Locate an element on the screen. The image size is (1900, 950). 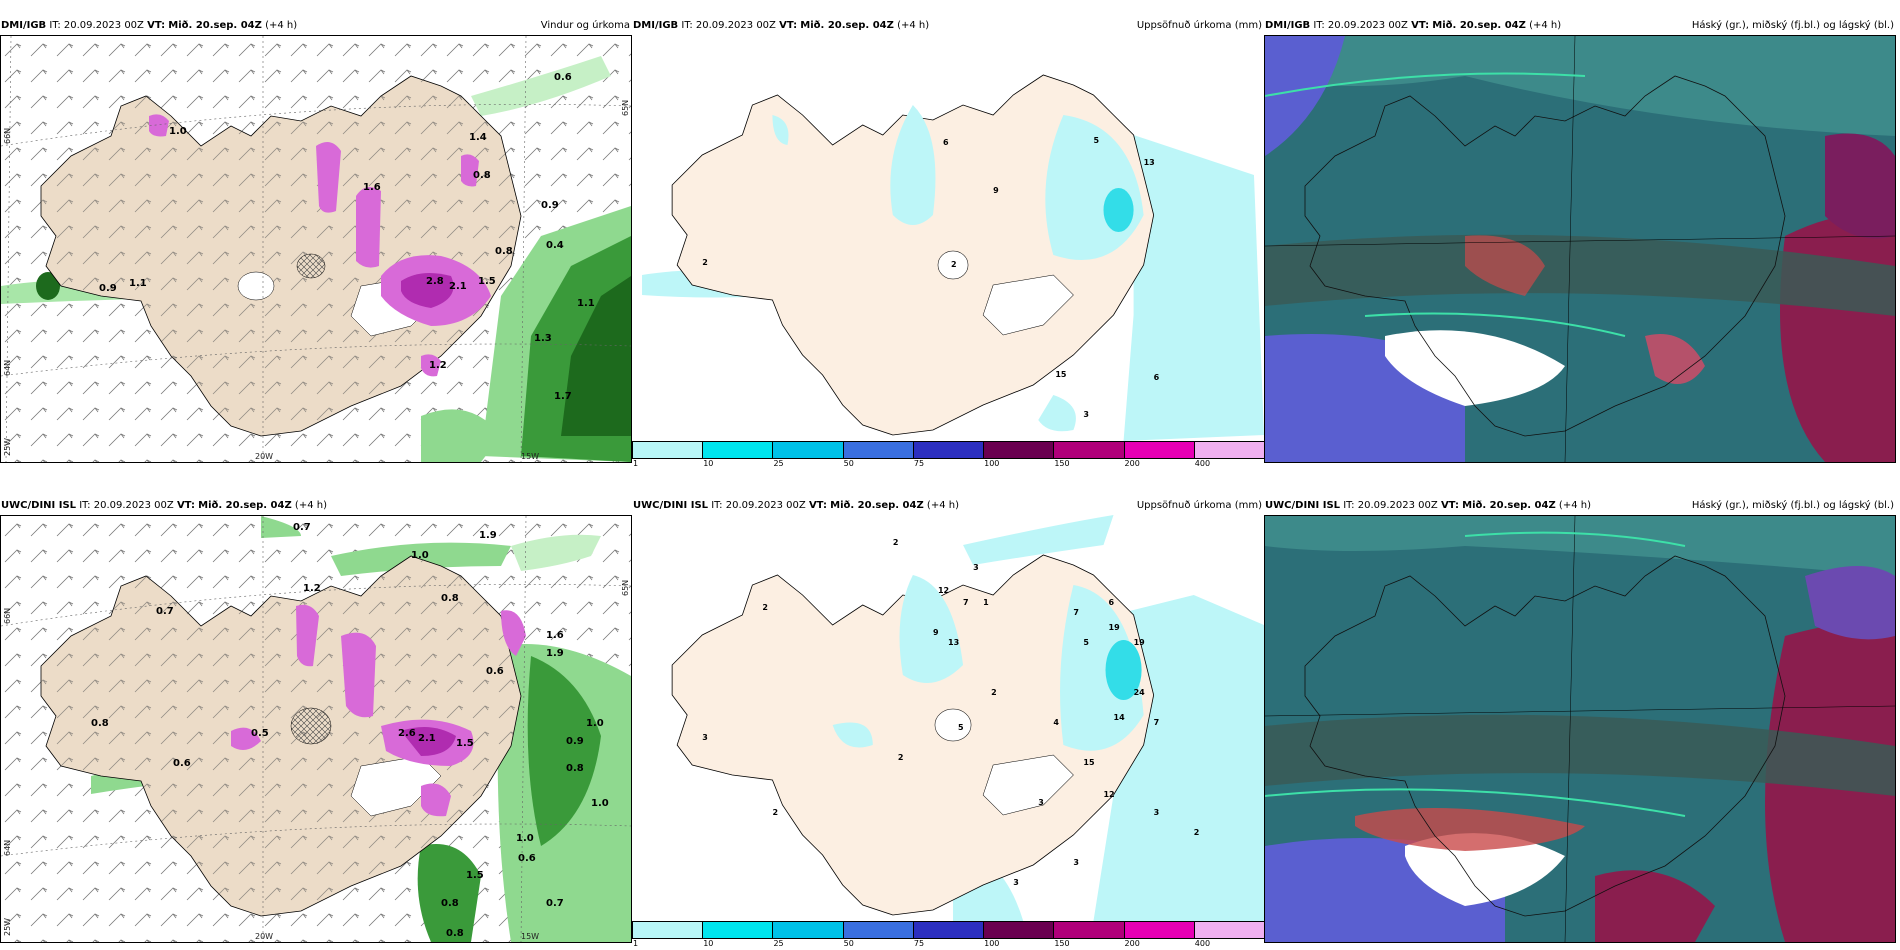
value-label: 1.5 is located at coordinates (475, 875).